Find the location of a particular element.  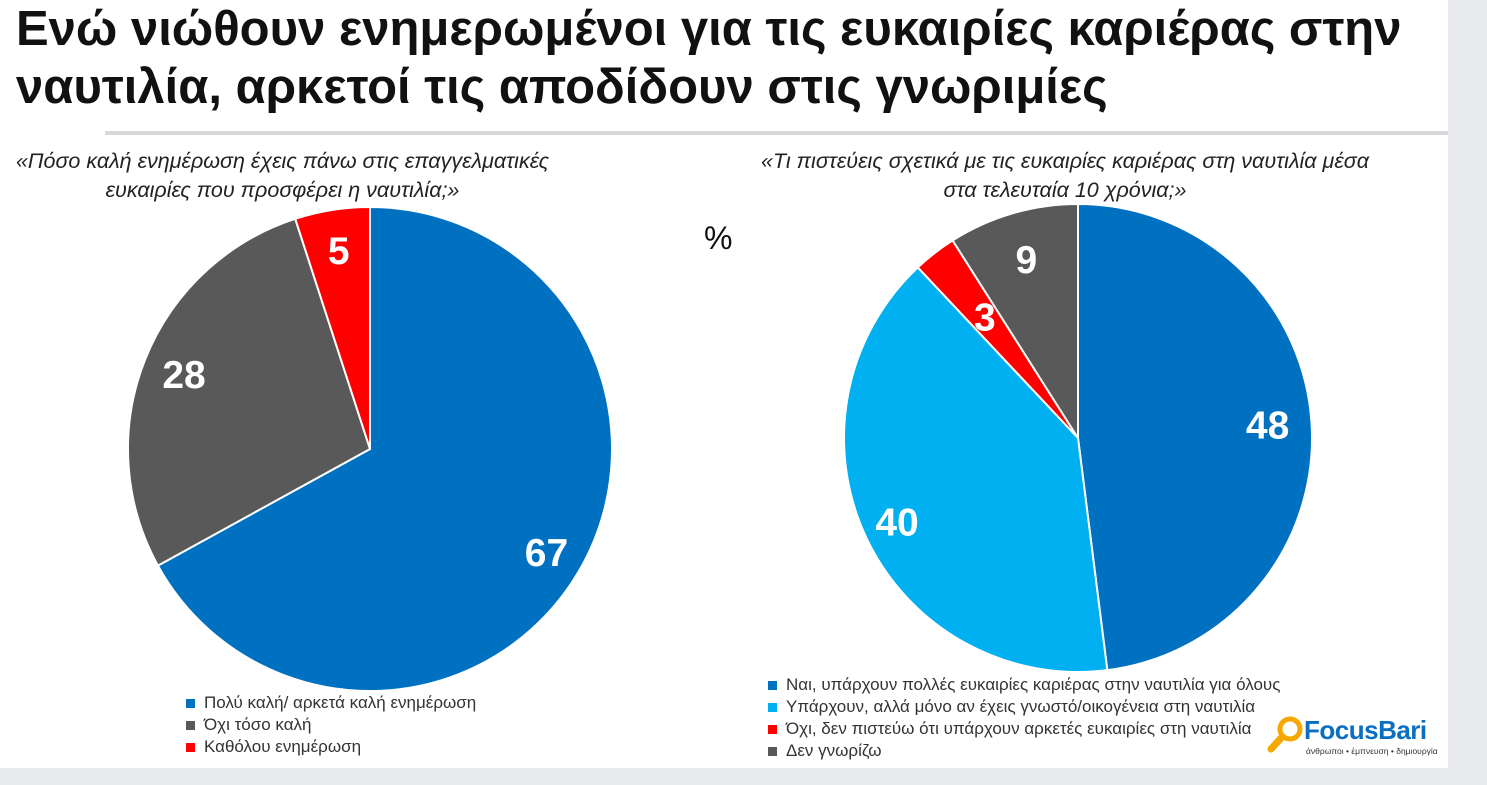

logo-wordmark: FocusBari is located at coordinates (1365, 730).